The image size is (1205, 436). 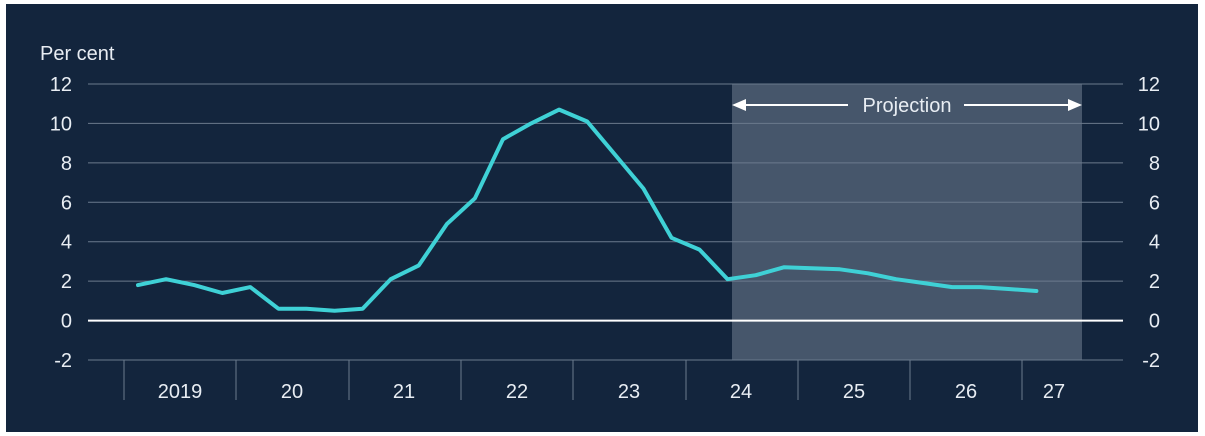 I want to click on y-tick-label-right: 0, so click(x=1154, y=322).